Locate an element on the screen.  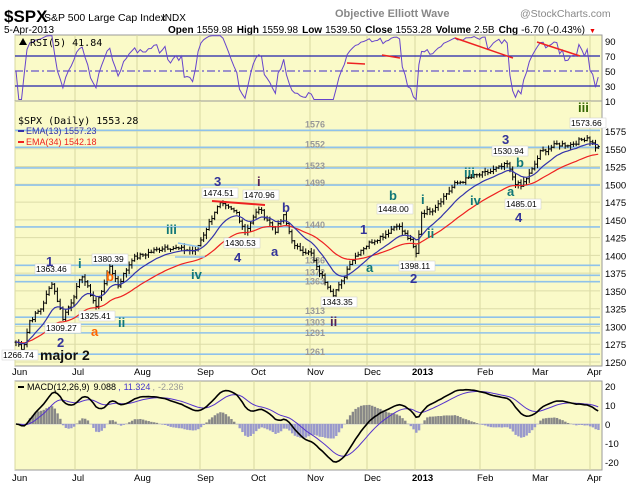
price-label: 1343.35 is located at coordinates (337, 302).